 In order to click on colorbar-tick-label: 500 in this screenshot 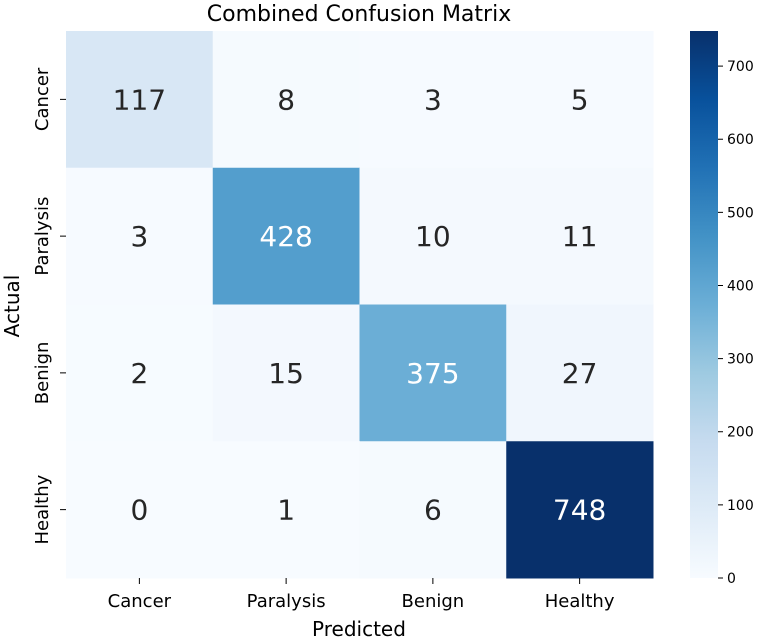, I will do `click(740, 213)`.